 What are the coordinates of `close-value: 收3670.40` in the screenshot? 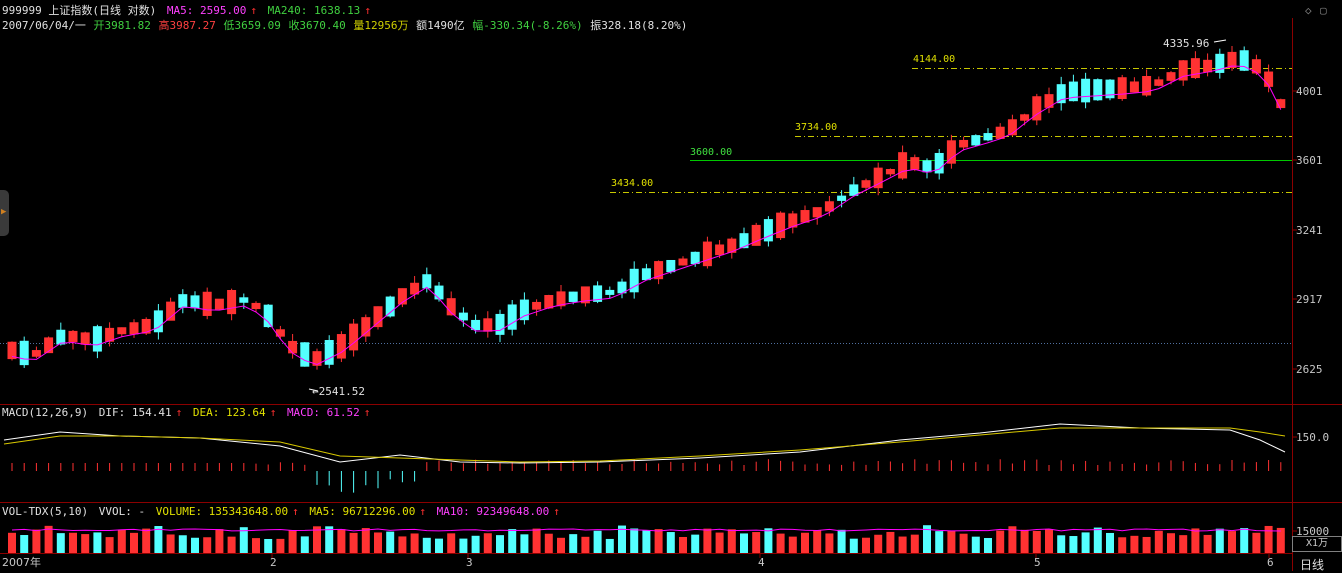 It's located at (317, 25).